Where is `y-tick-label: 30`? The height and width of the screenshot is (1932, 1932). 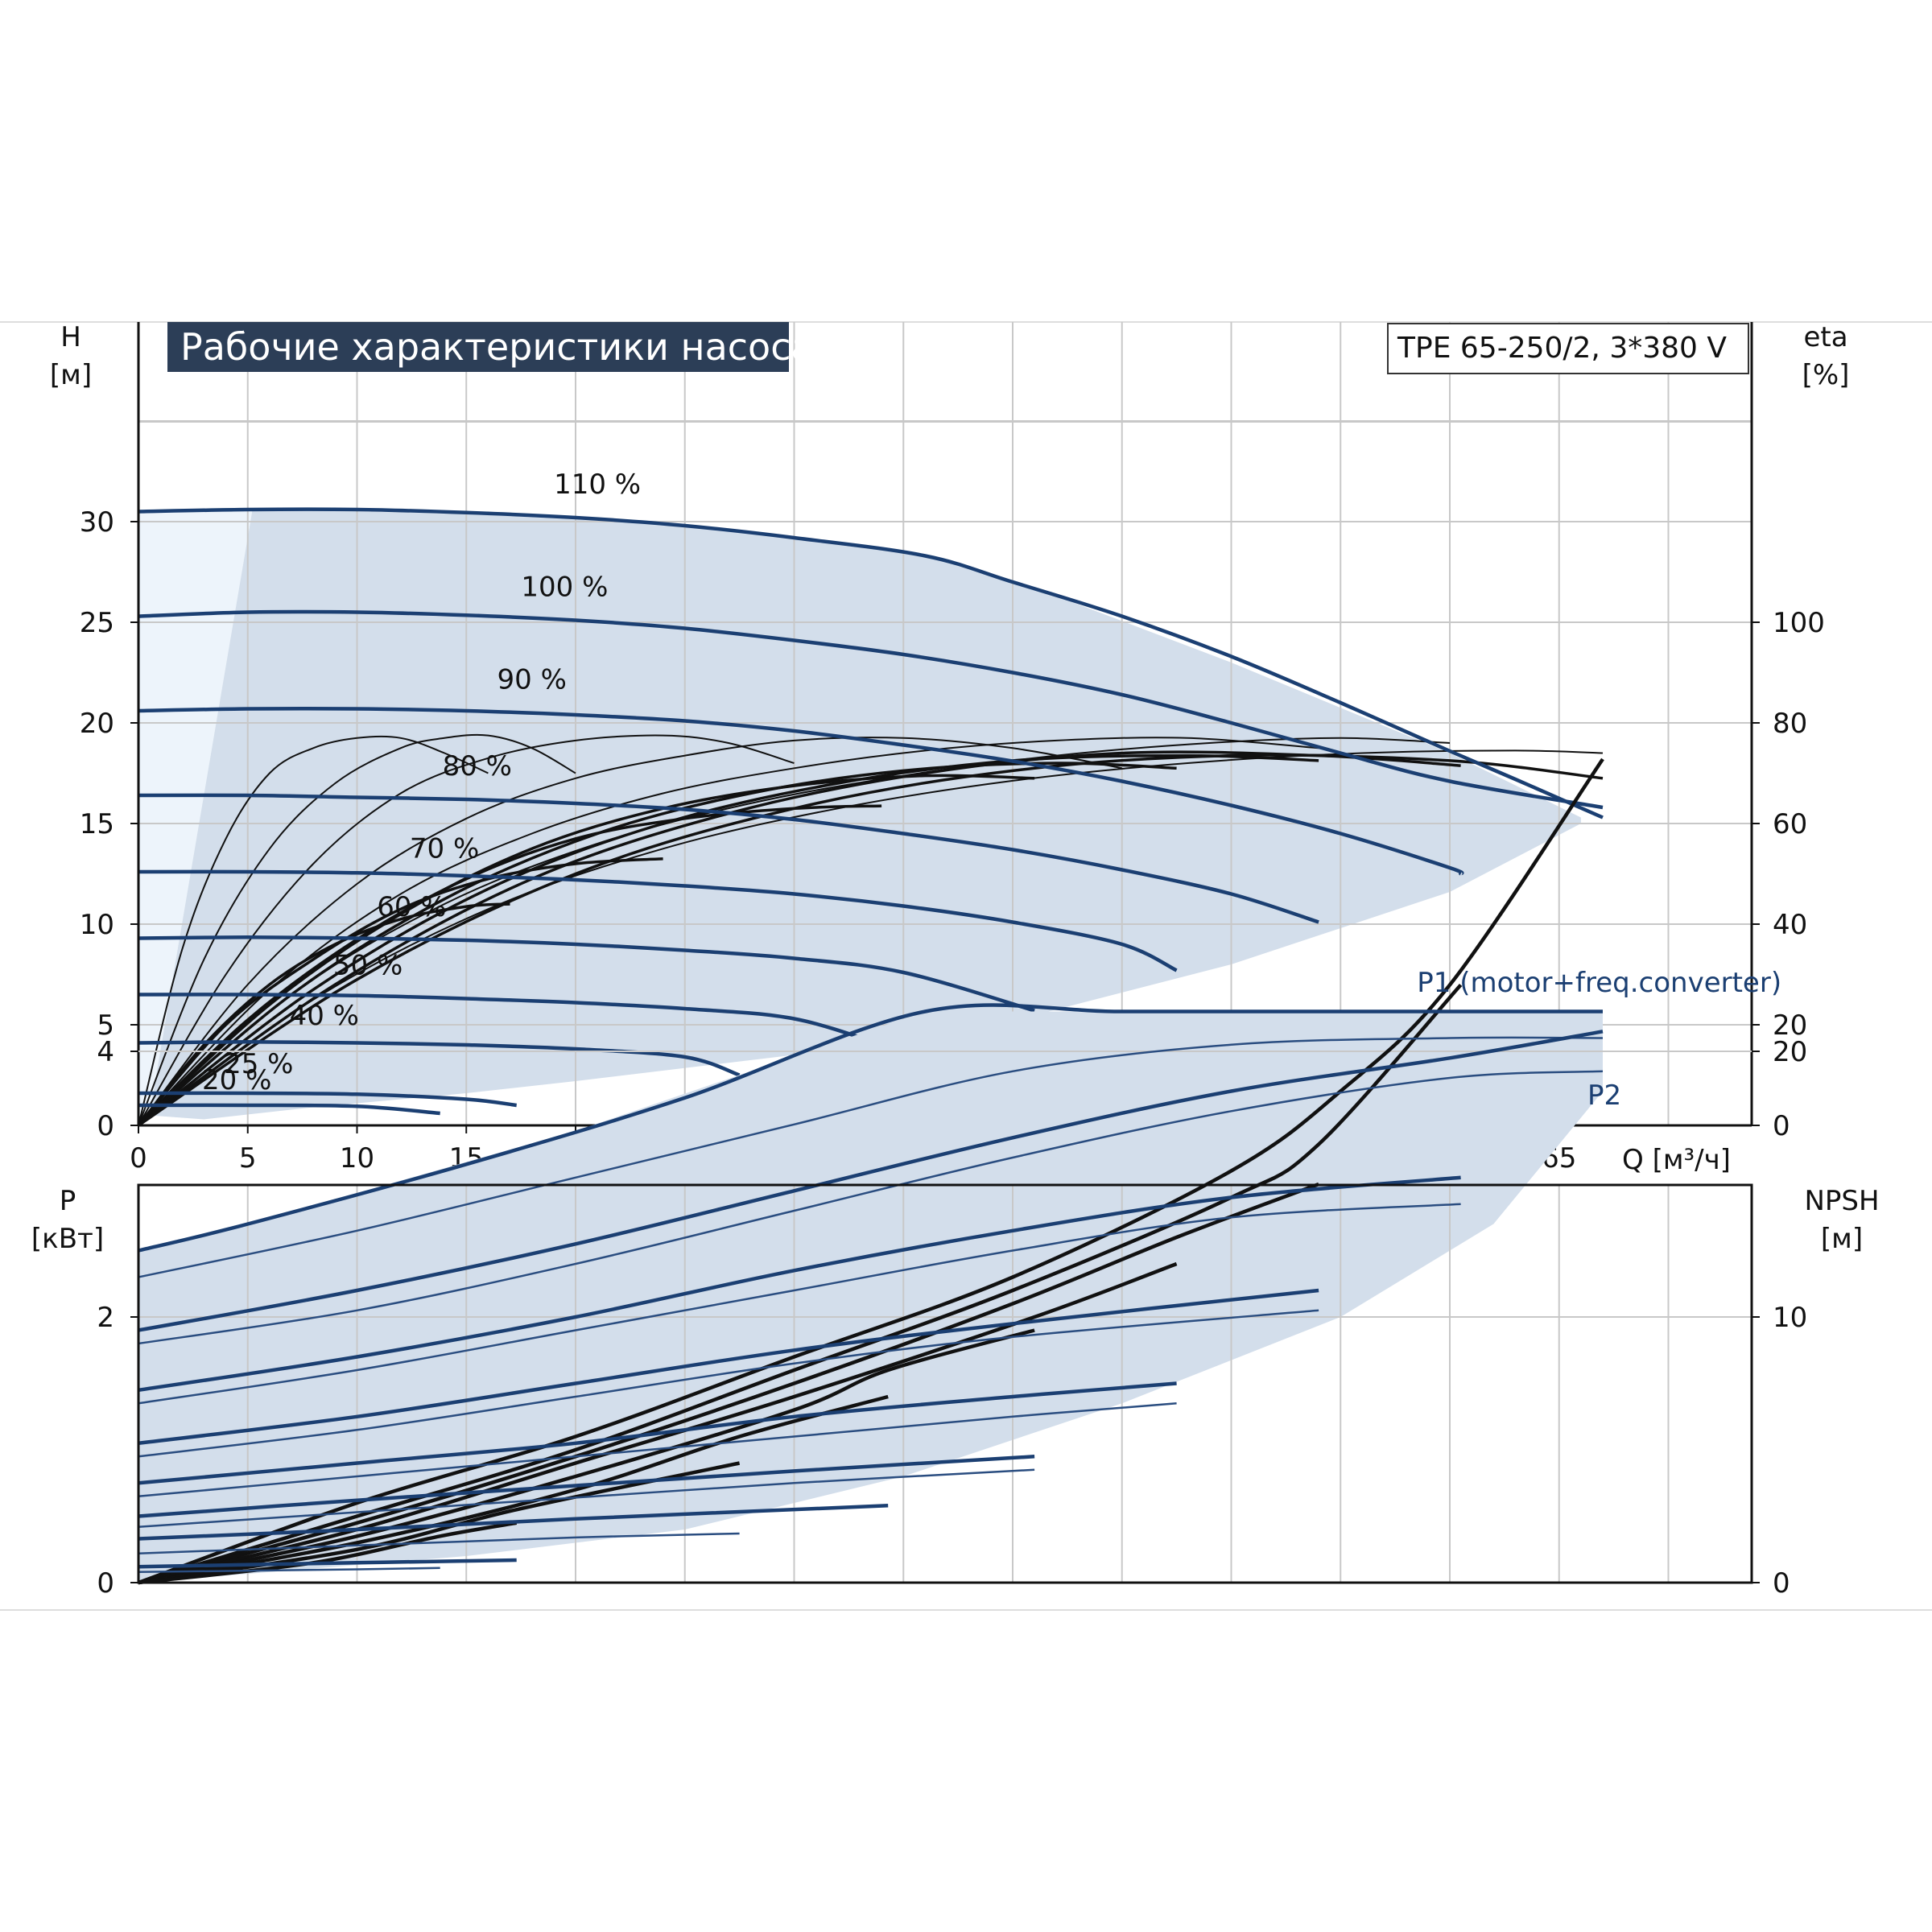 y-tick-label: 30 is located at coordinates (97, 522).